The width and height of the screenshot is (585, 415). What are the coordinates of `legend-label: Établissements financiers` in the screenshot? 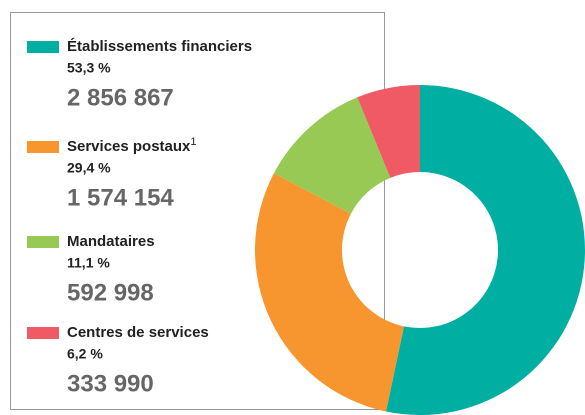 It's located at (159, 46).